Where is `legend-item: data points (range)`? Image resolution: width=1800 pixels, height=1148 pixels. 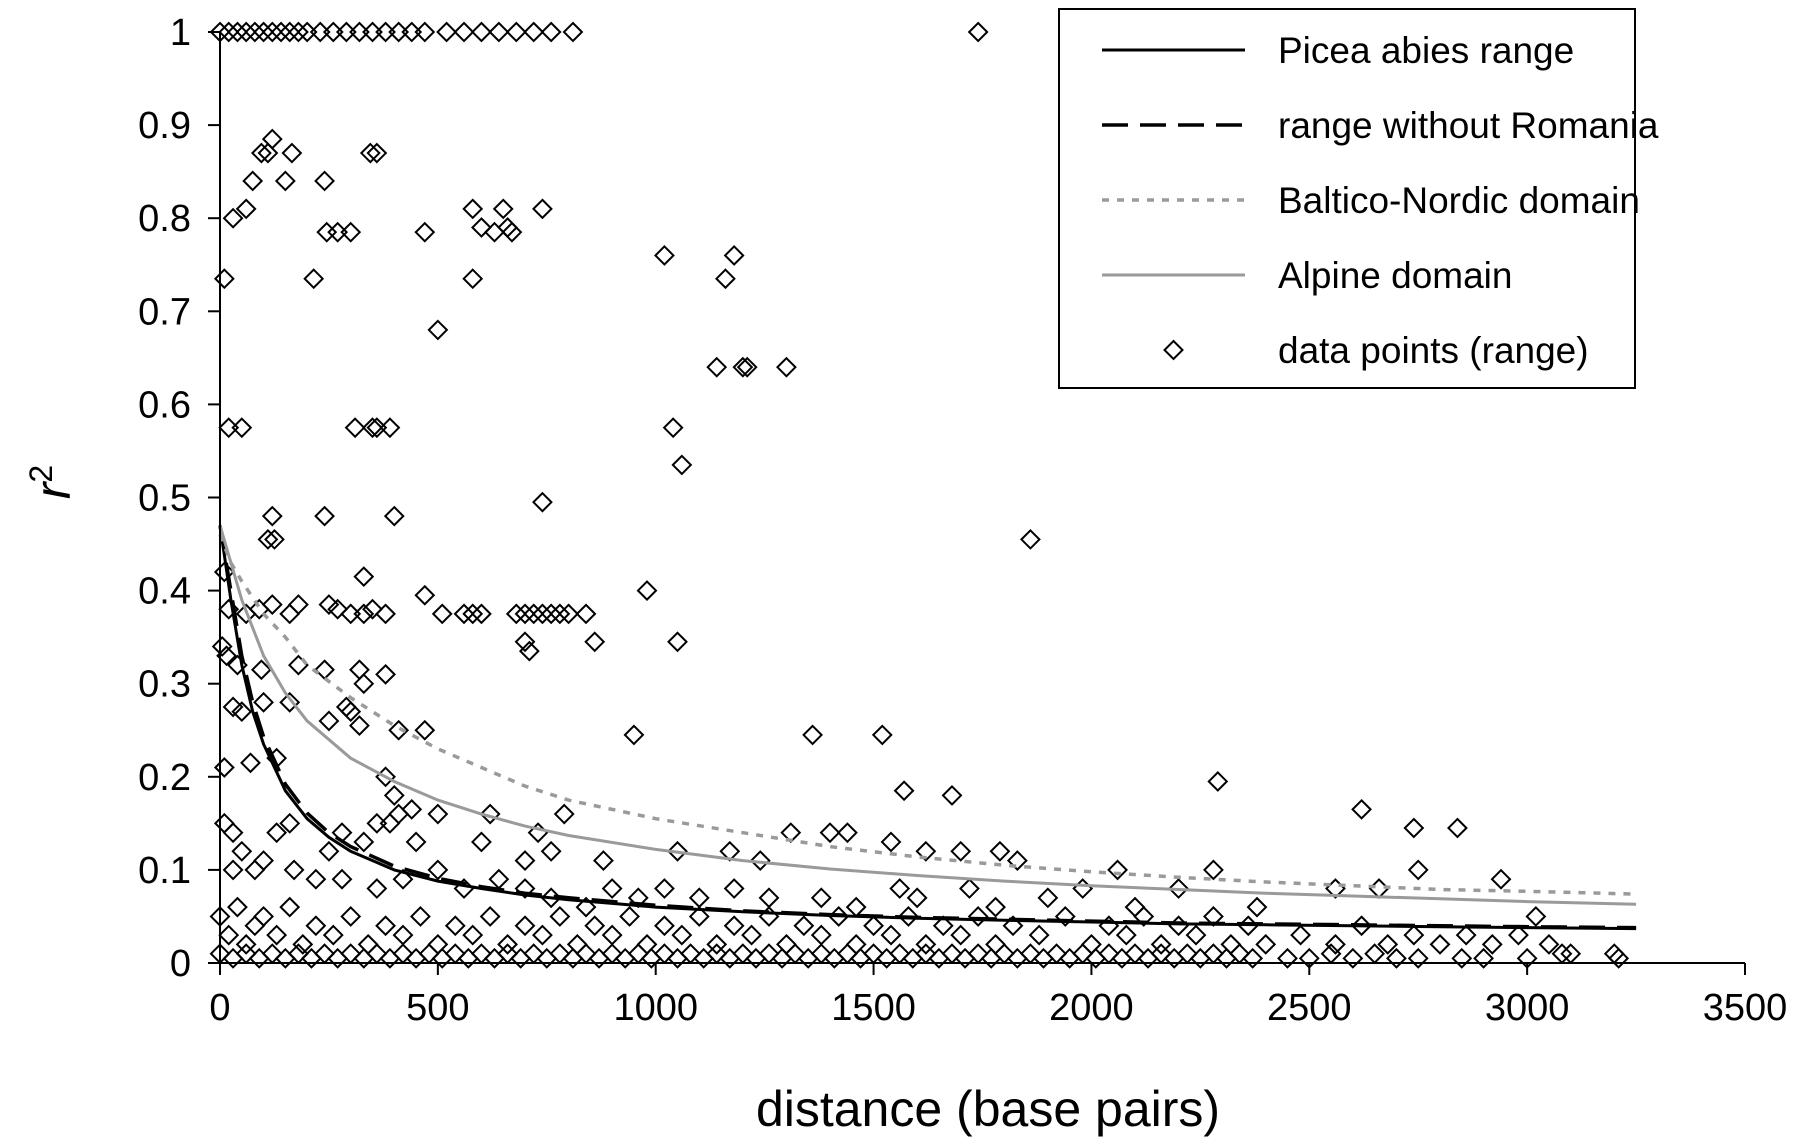
legend-item: data points (range) is located at coordinates (1376, 350).